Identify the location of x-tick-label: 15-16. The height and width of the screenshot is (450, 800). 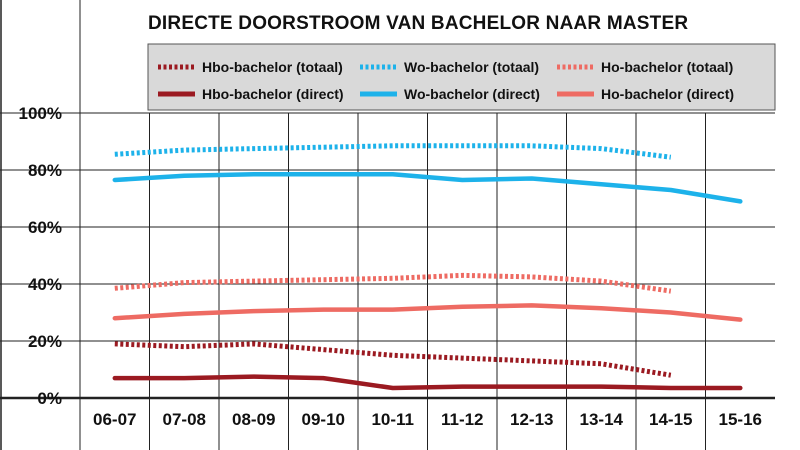
(740, 419).